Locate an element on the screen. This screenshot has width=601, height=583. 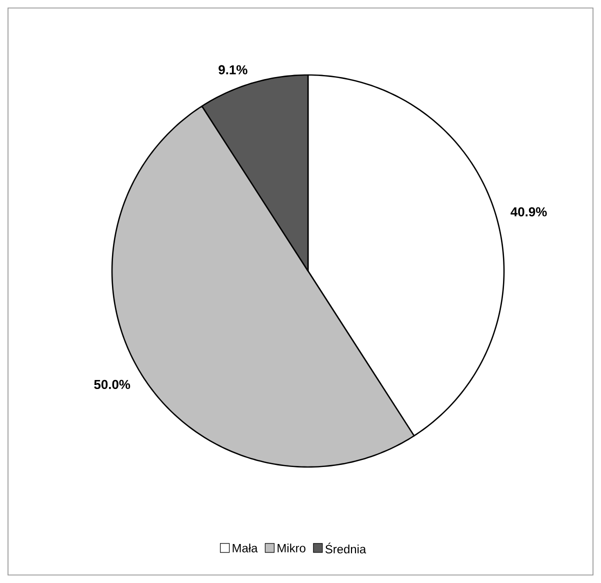
legend-label: Mikro is located at coordinates (292, 548).